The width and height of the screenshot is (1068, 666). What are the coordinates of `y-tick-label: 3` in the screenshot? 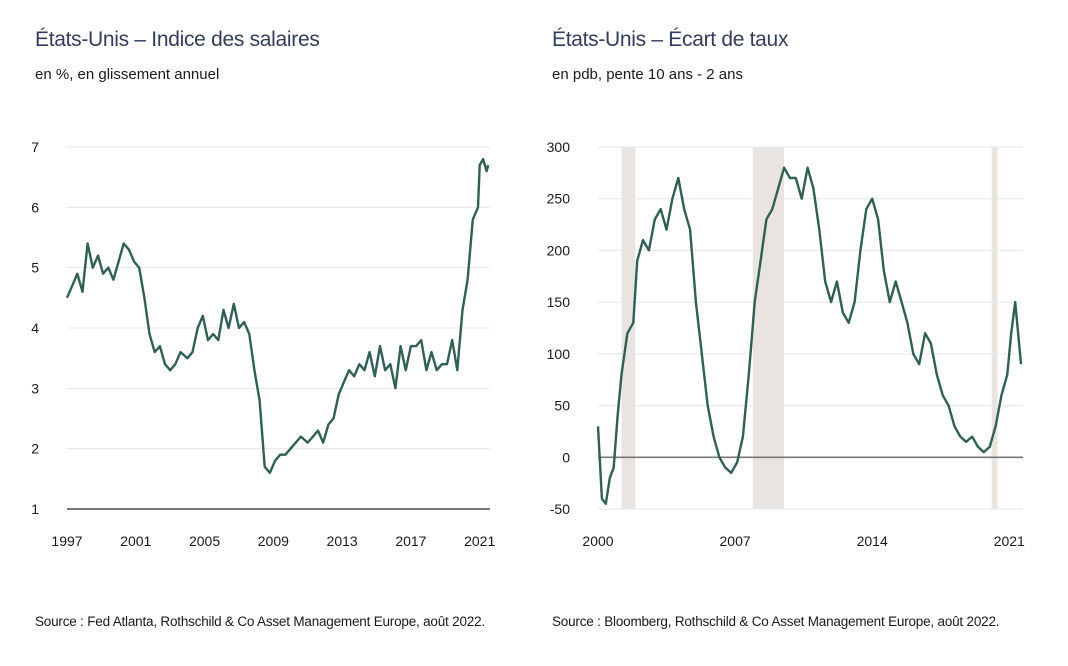 It's located at (35, 388).